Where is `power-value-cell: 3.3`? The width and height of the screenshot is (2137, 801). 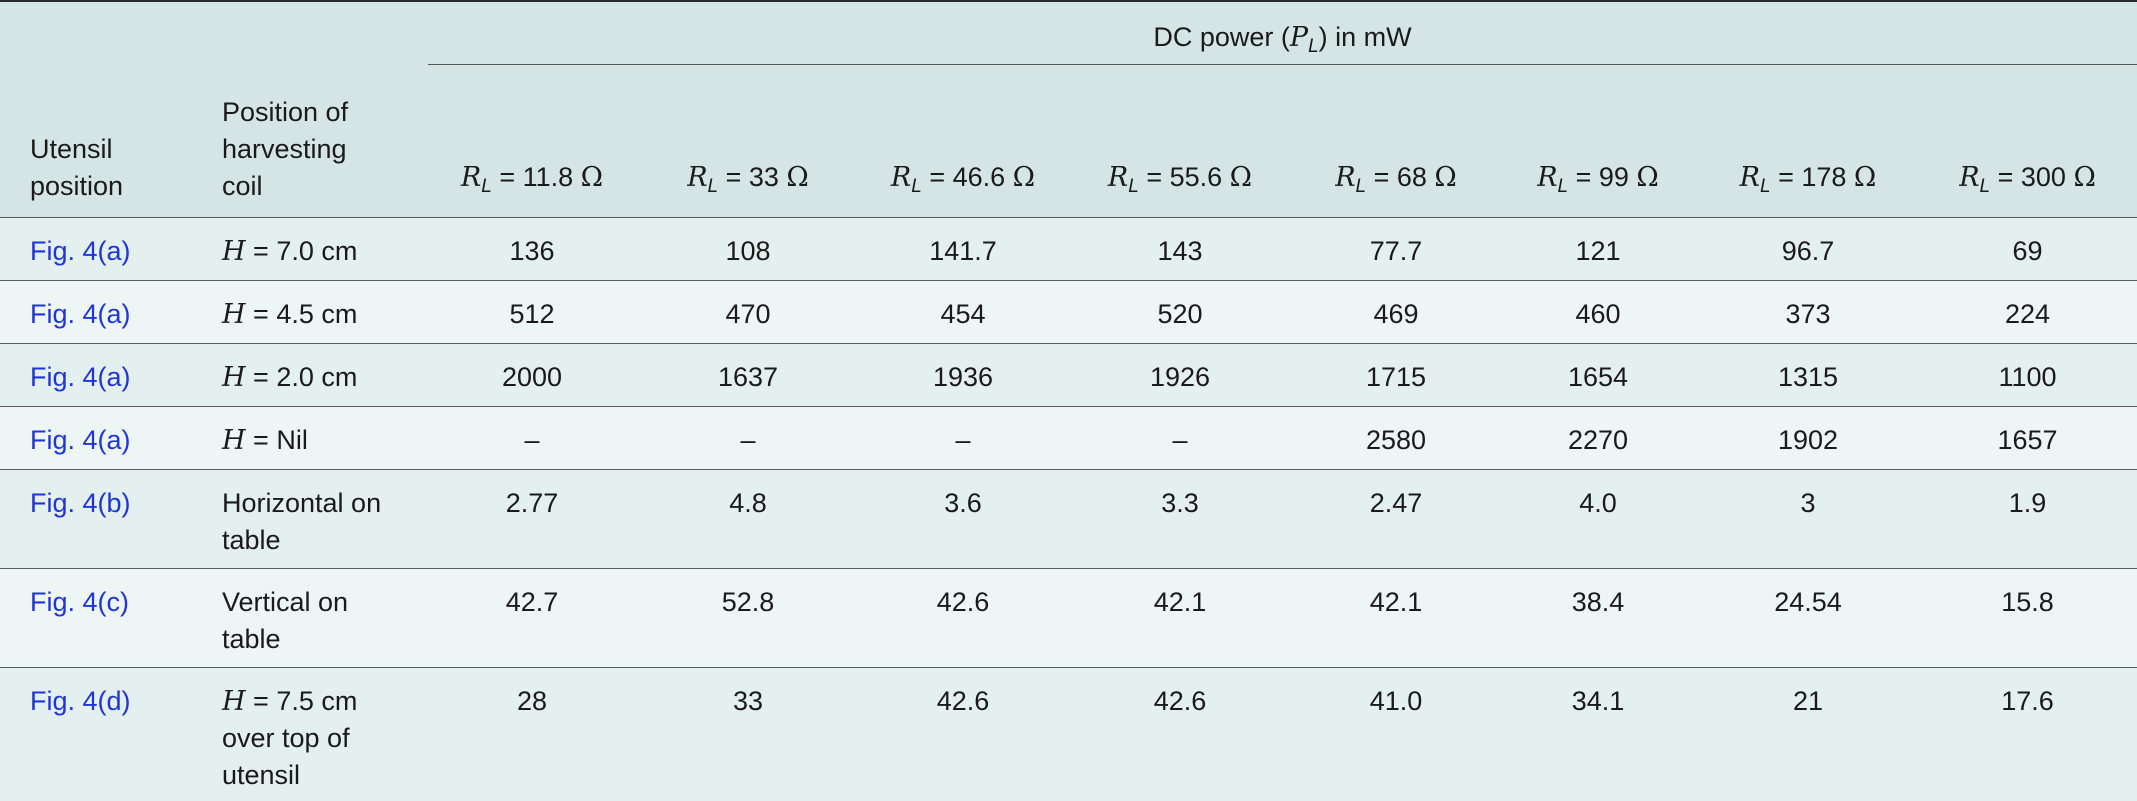 power-value-cell: 3.3 is located at coordinates (1180, 519).